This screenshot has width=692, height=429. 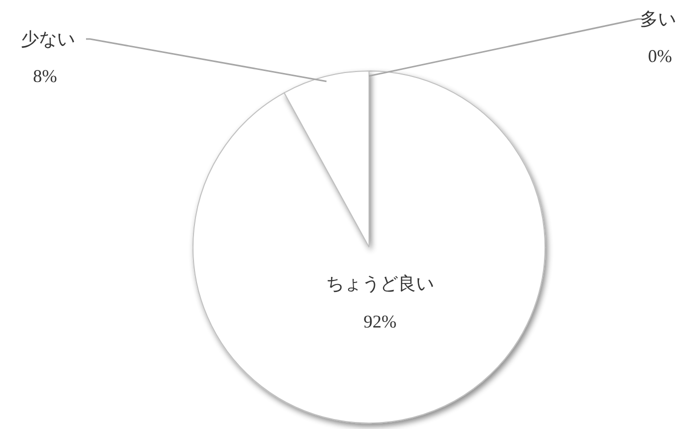 I want to click on slice-label: ちょうど良い, so click(x=380, y=284).